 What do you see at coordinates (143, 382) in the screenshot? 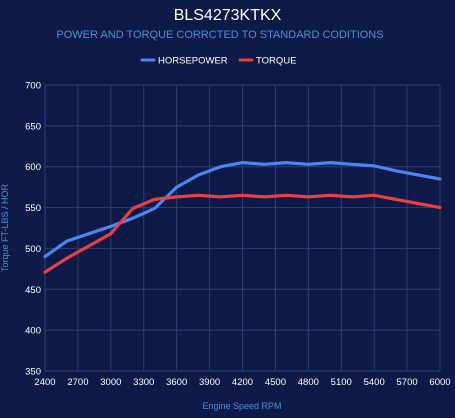
I see `x-tick-label: 3300` at bounding box center [143, 382].